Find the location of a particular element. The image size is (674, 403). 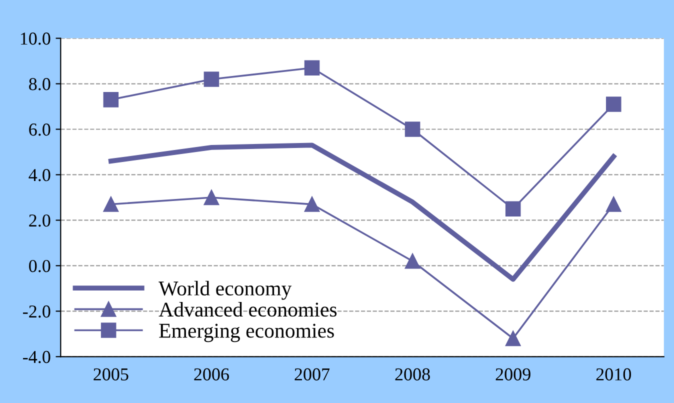

y-tick-label: 2.0 is located at coordinates (39, 220).